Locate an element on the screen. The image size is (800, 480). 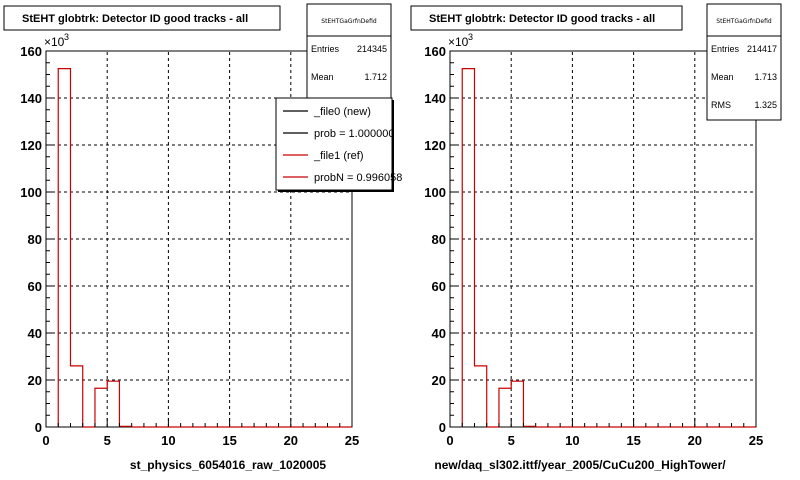
stats-entries-value: 214417 is located at coordinates (762, 49).